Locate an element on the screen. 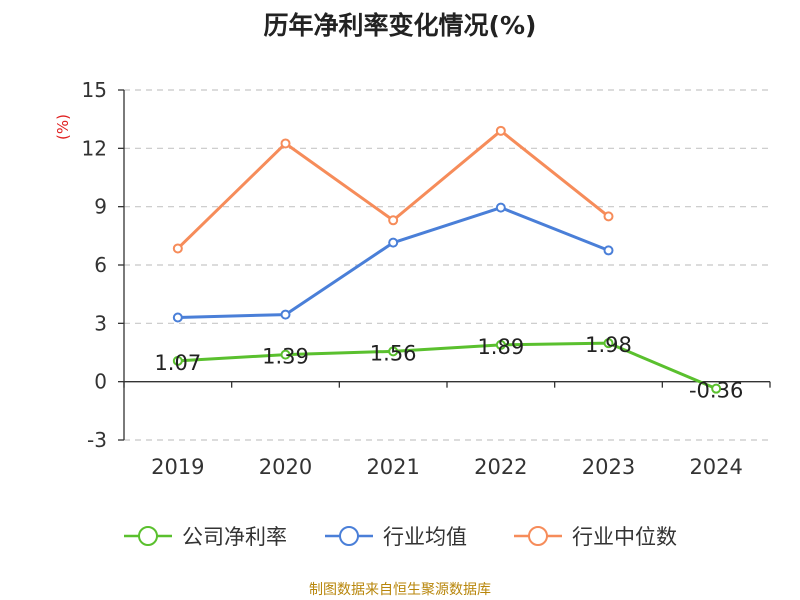 The height and width of the screenshot is (600, 800). y-axis-label: (%) is located at coordinates (63, 127).